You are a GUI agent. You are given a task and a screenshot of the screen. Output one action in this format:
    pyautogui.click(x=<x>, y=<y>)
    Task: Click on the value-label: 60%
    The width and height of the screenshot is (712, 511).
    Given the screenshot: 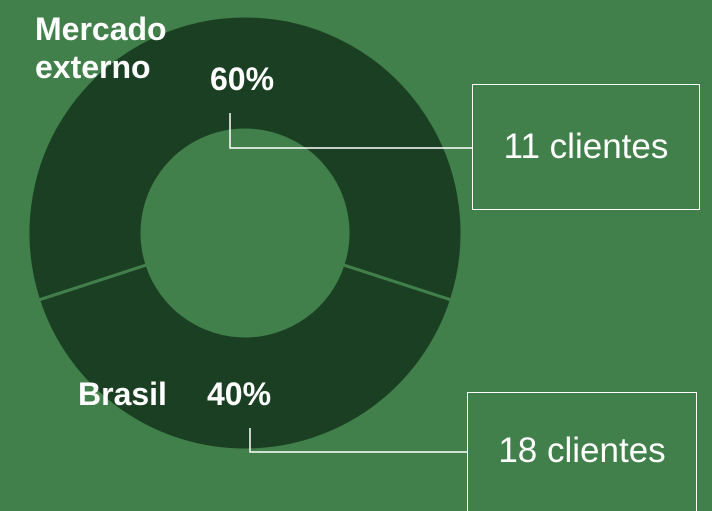 What is the action you would take?
    pyautogui.click(x=242, y=79)
    